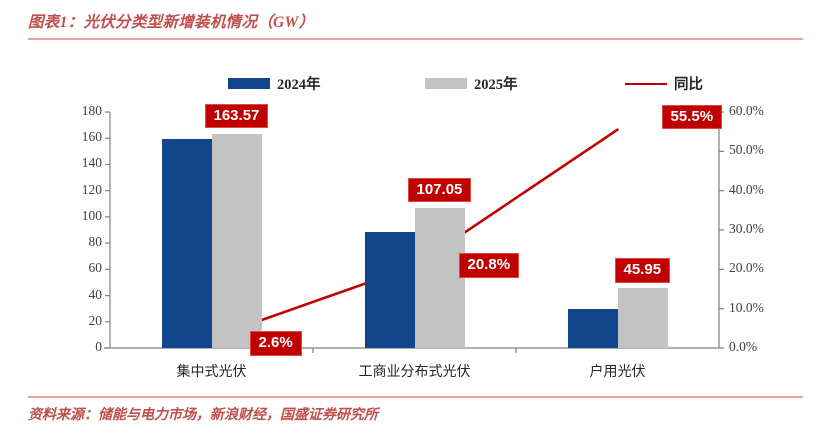 Image resolution: width=831 pixels, height=440 pixels. I want to click on x-axis-category-label: 集中式光伏, so click(211, 372).